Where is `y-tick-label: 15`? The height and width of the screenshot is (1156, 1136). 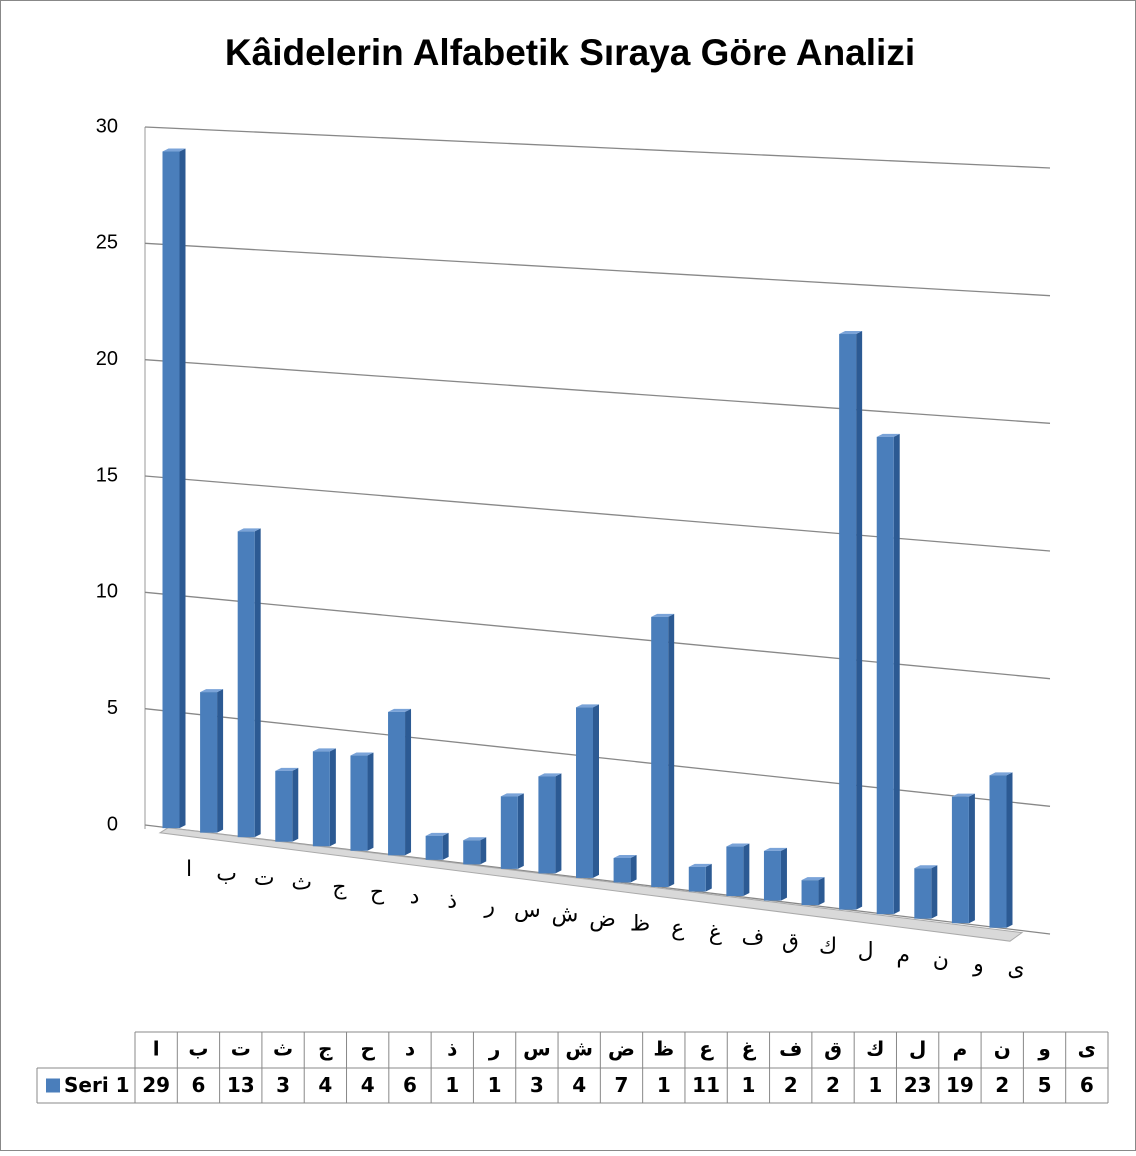 y-tick-label: 15 is located at coordinates (107, 475).